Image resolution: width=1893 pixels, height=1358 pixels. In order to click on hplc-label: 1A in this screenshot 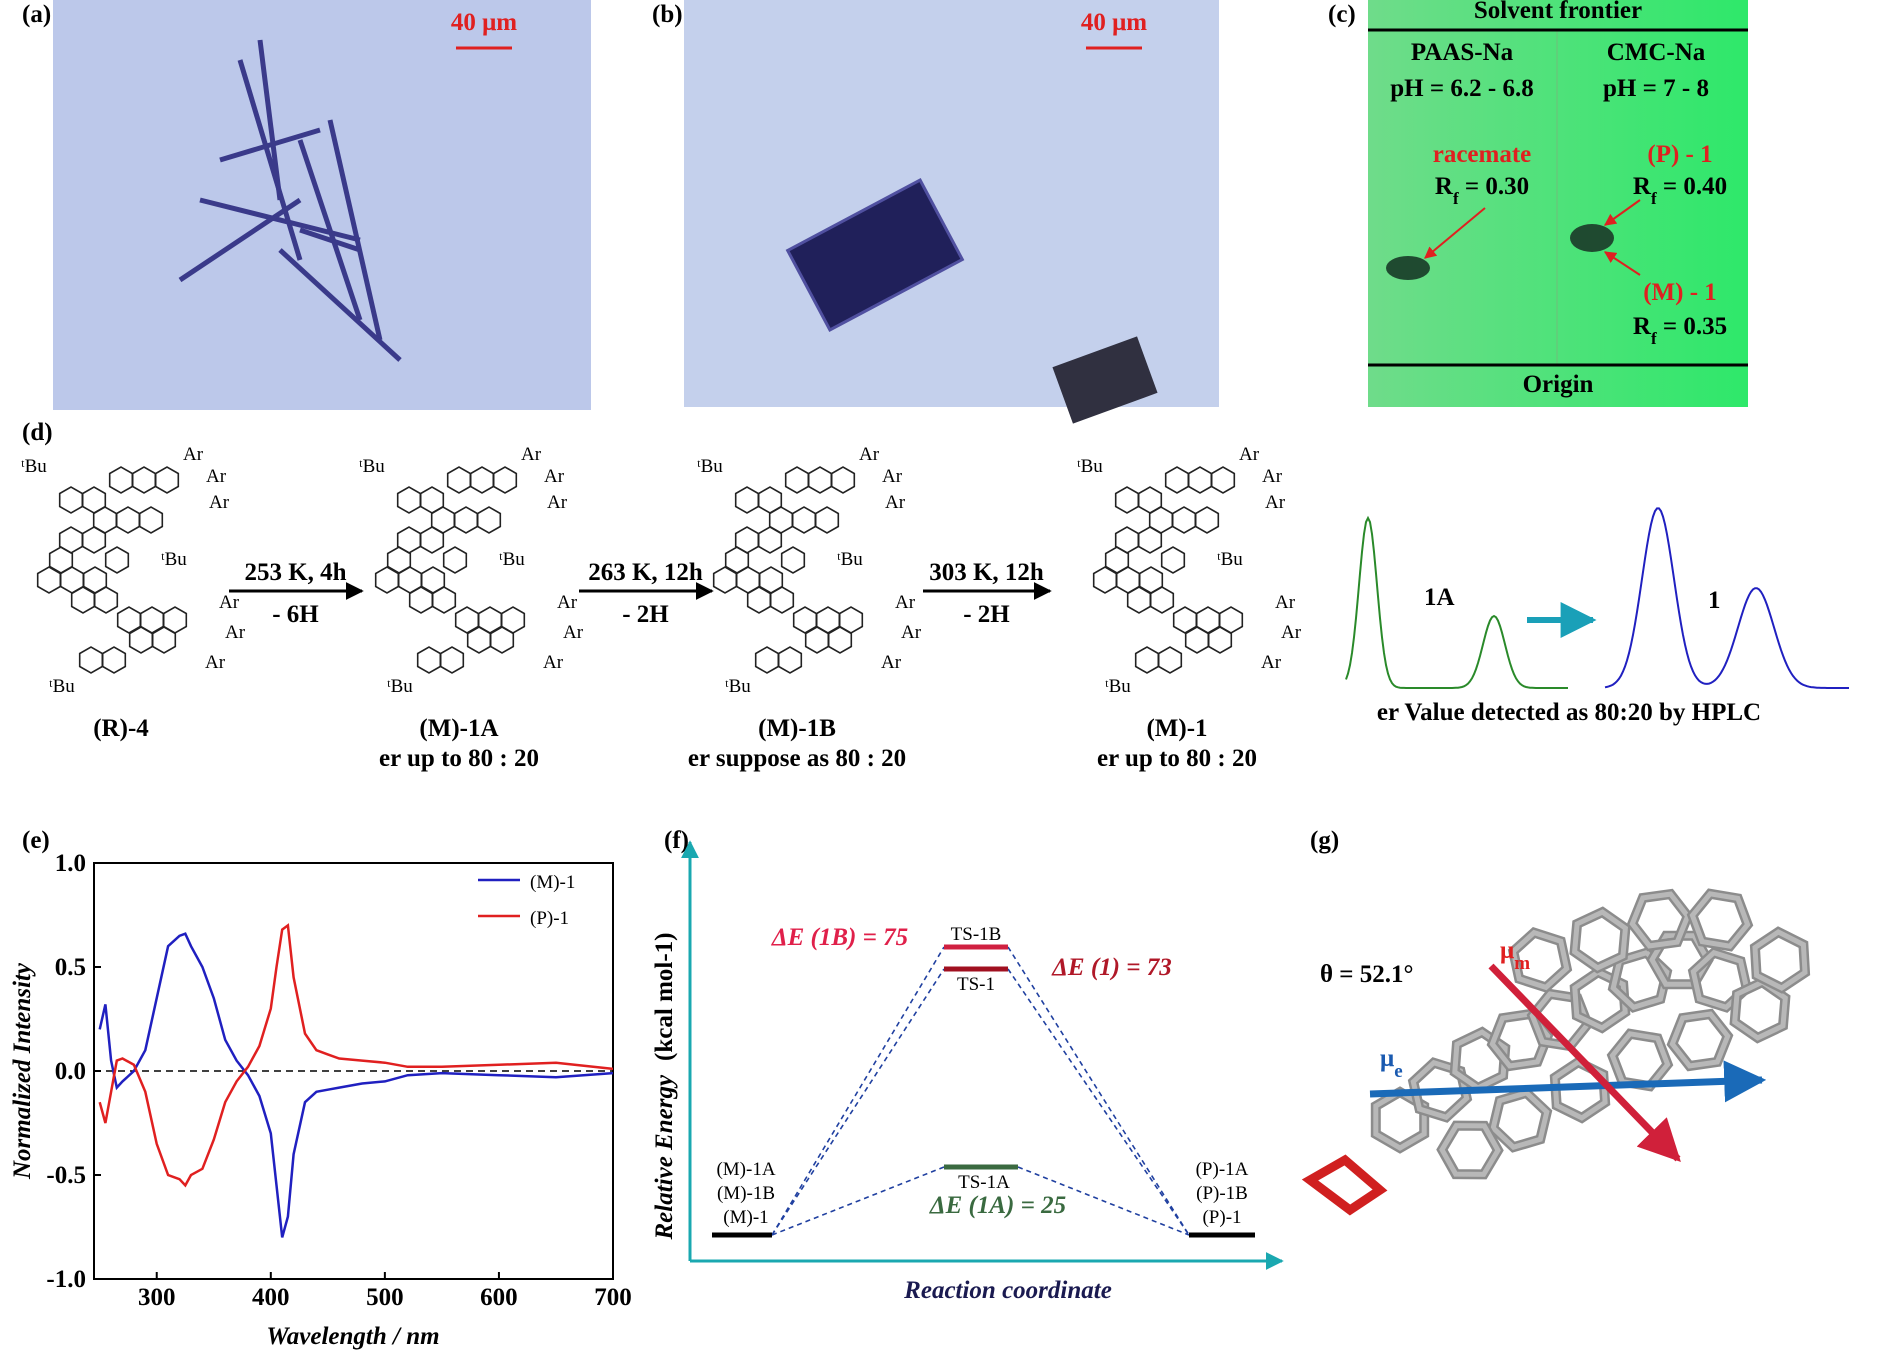, I will do `click(1439, 597)`.